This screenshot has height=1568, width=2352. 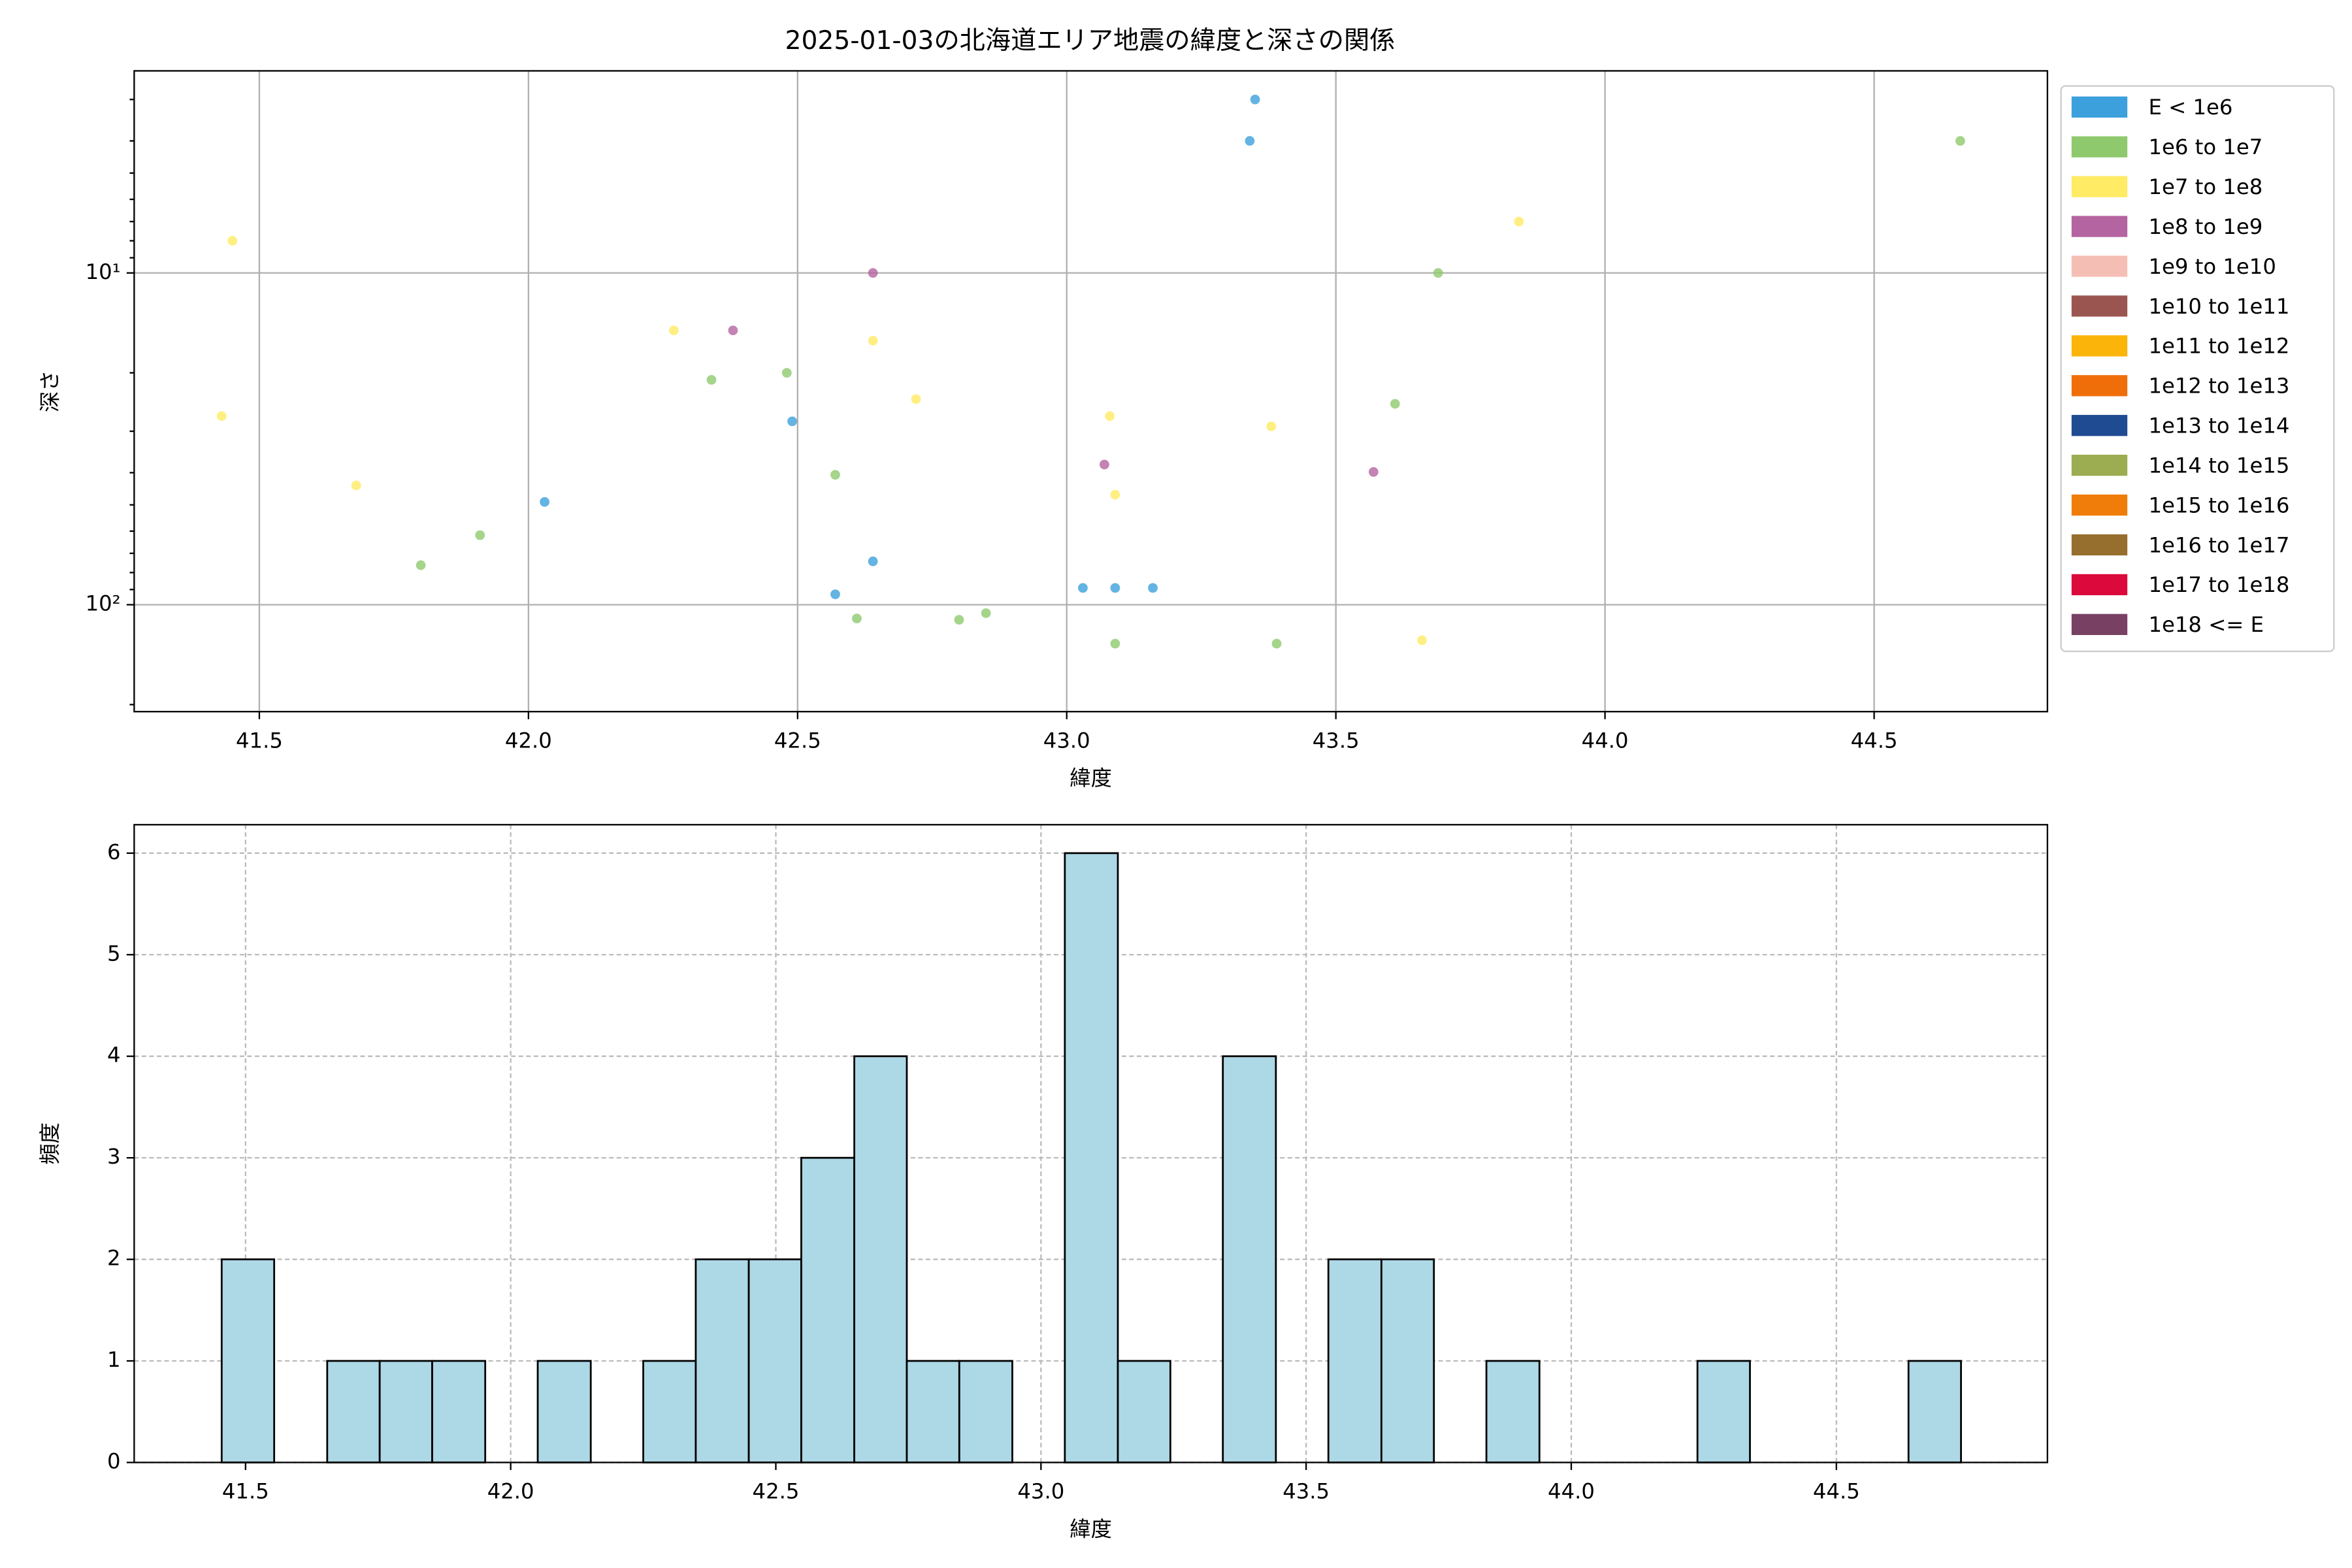 What do you see at coordinates (114, 1460) in the screenshot?
I see `y-tick-label: 0` at bounding box center [114, 1460].